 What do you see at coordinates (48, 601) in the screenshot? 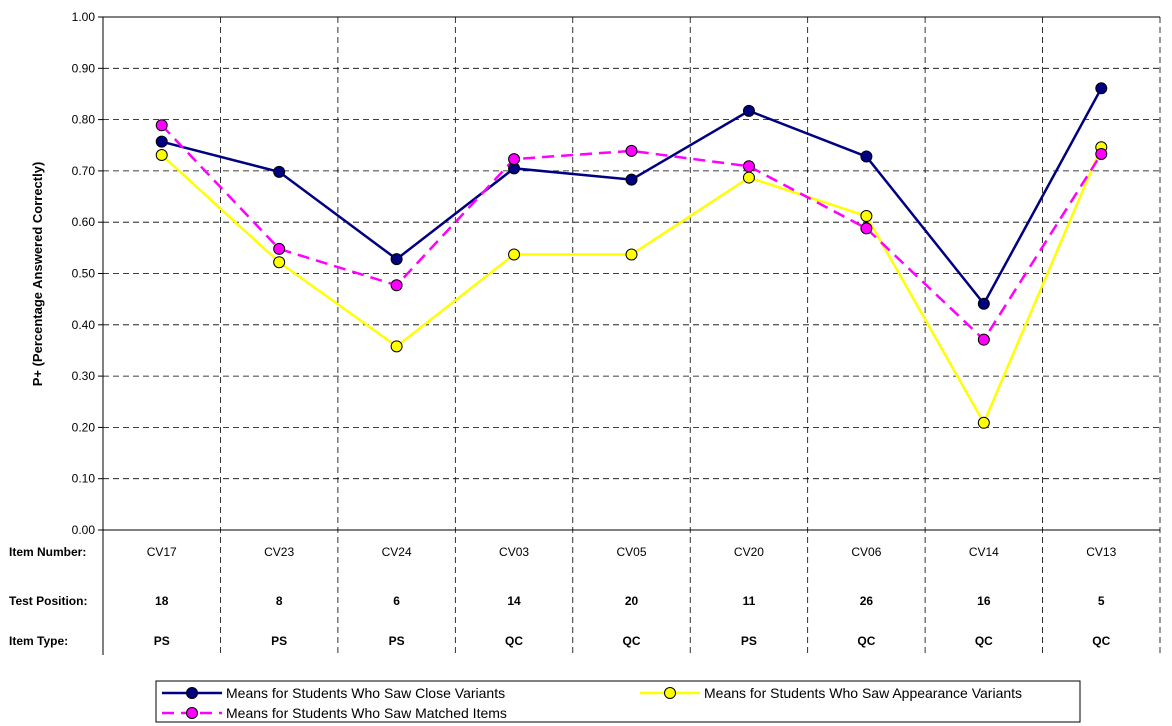
I see `table-row-label: Test Position:` at bounding box center [48, 601].